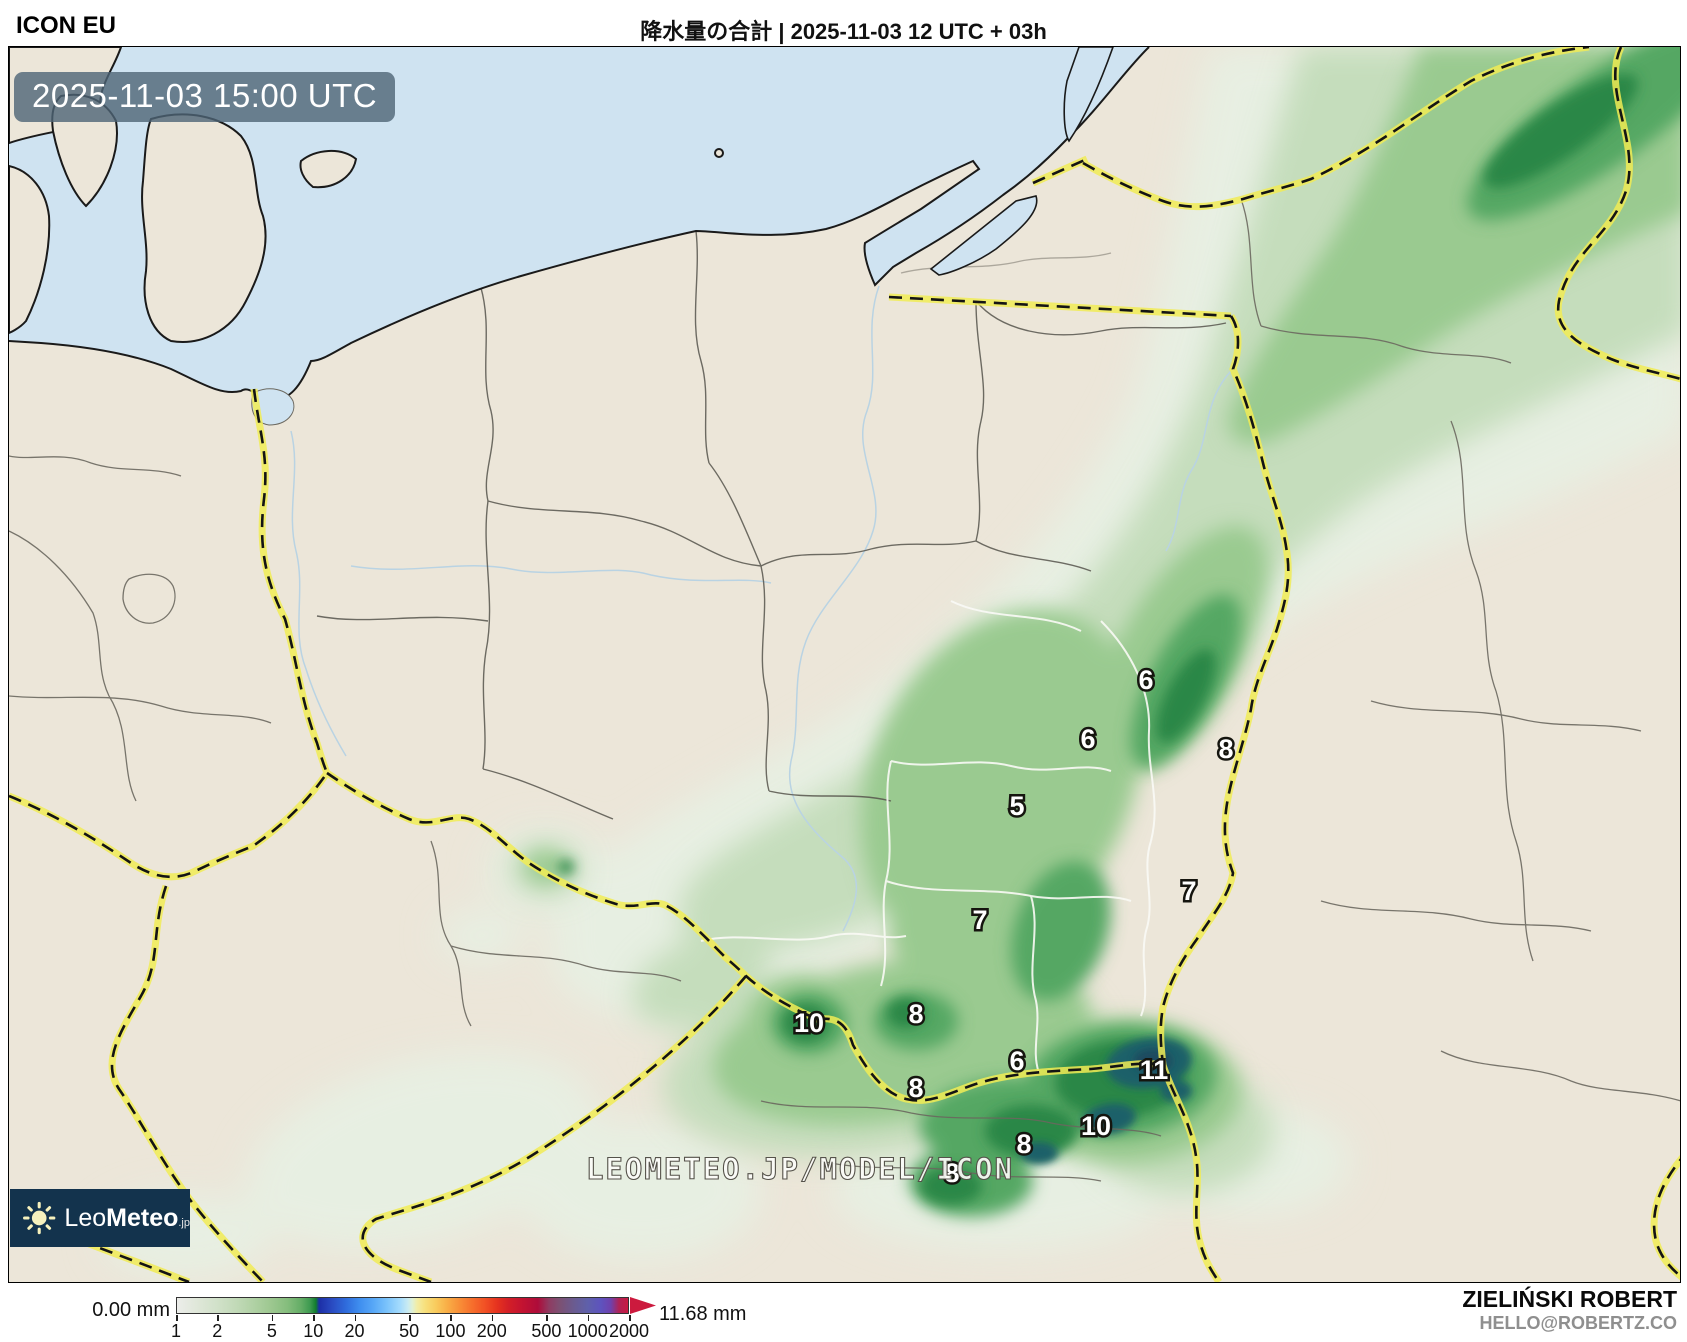  Describe the element at coordinates (1578, 1323) in the screenshot. I see `author-email: HELLO@ROBERTZ.CO` at that location.